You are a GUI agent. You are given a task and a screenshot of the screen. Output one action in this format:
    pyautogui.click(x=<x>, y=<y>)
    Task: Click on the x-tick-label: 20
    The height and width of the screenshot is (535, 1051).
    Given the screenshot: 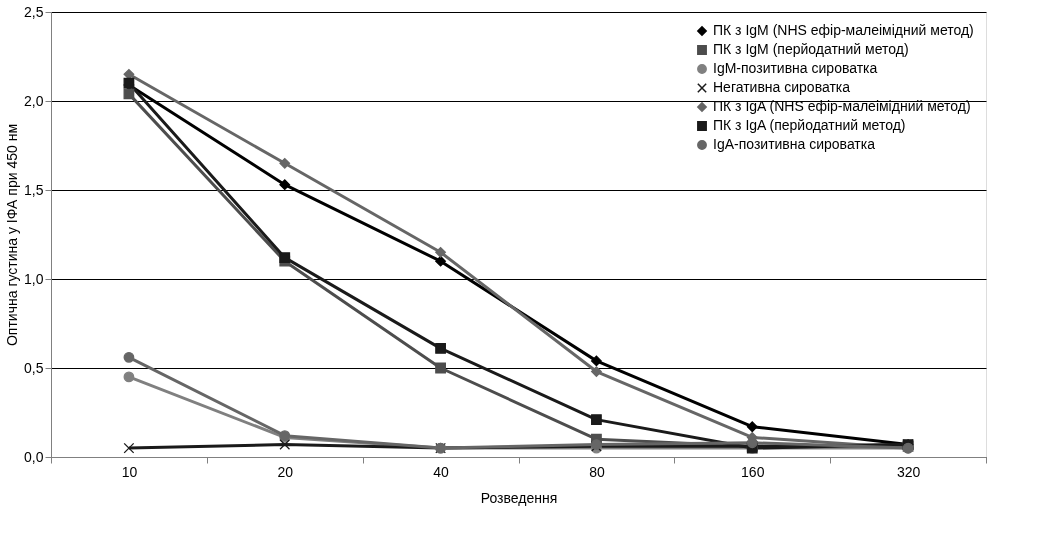 What is the action you would take?
    pyautogui.click(x=285, y=471)
    